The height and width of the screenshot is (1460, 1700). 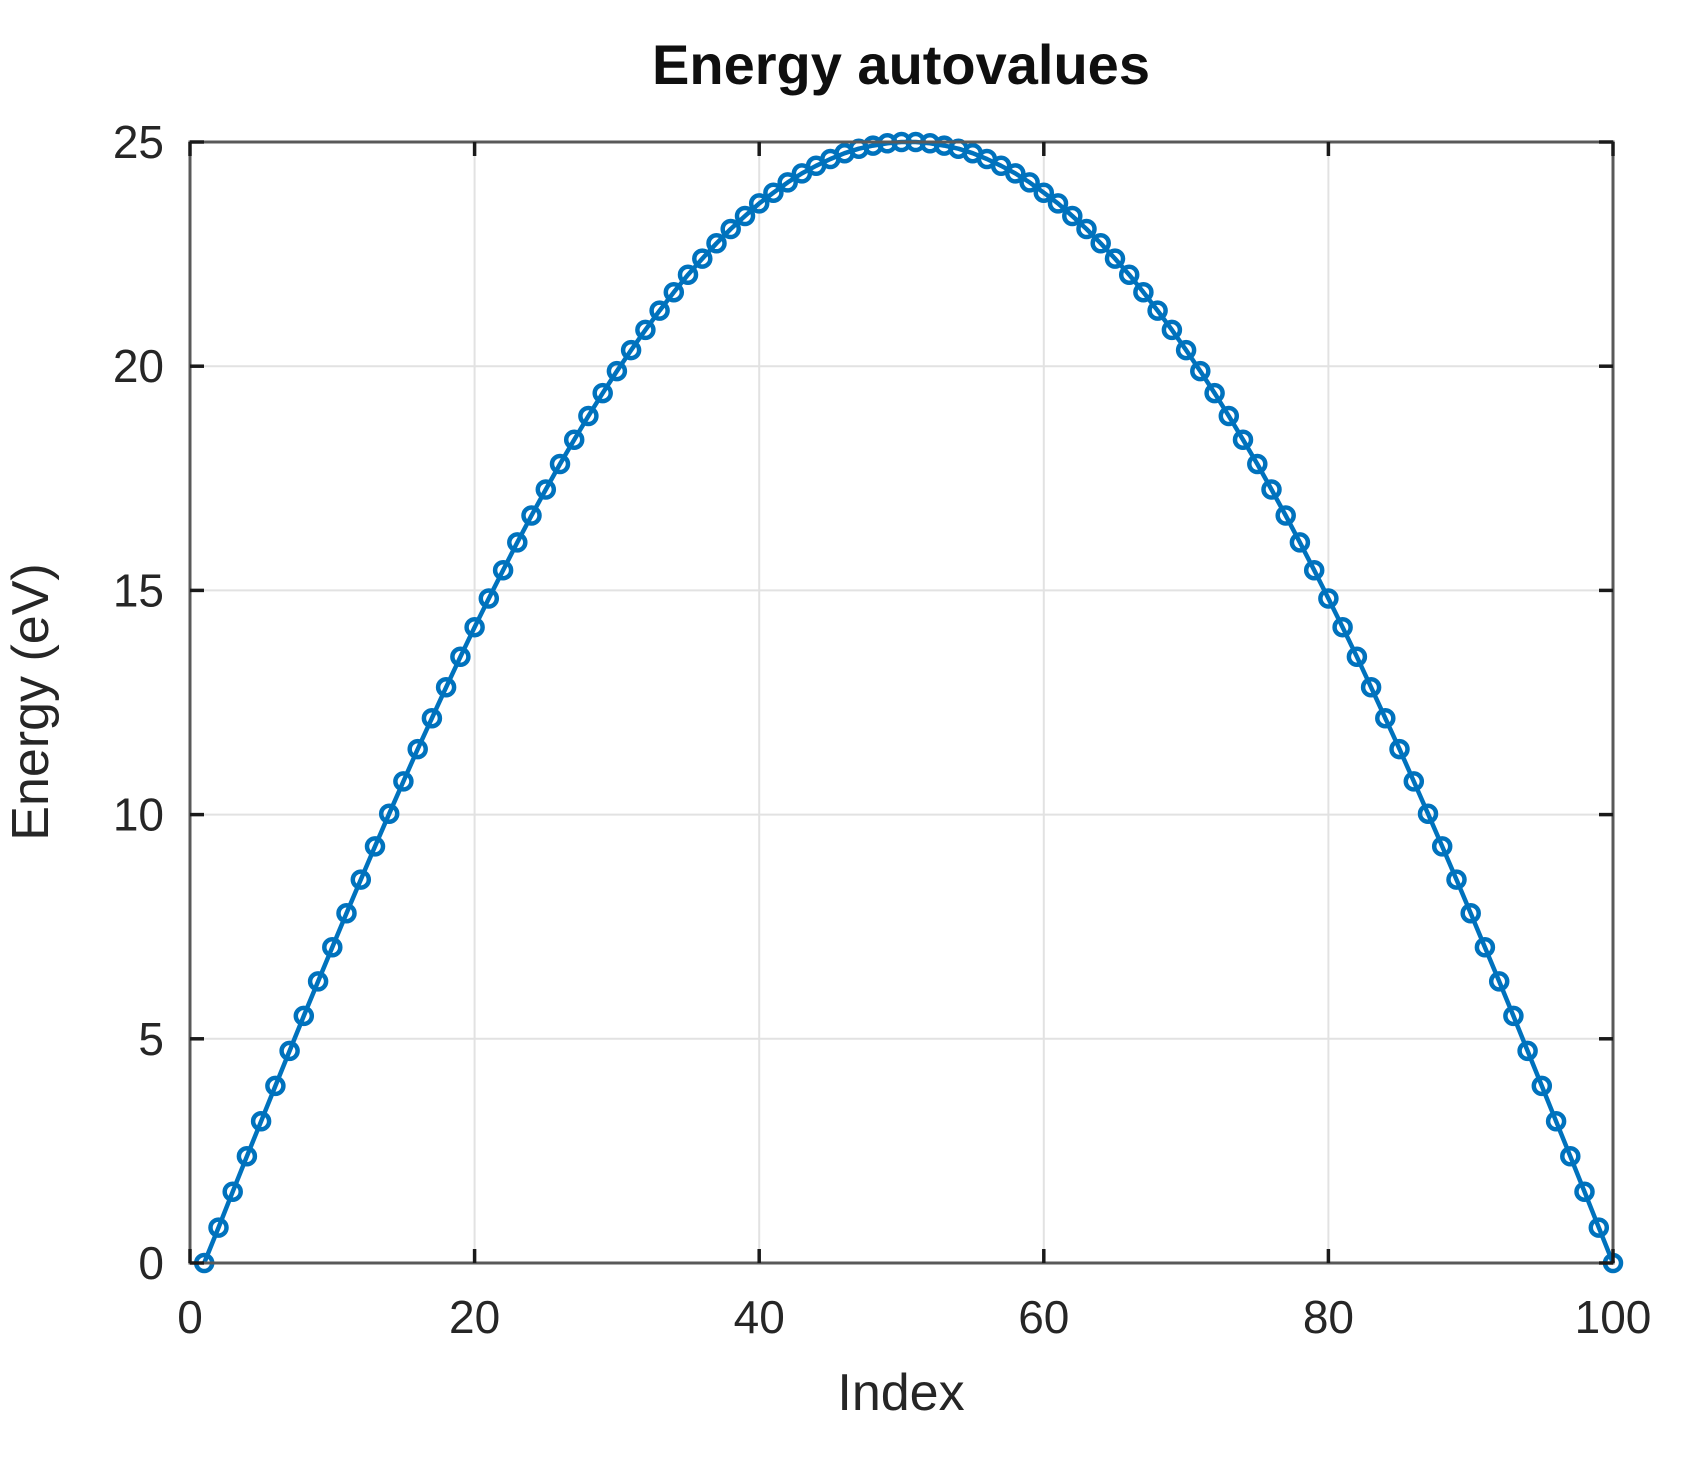 What do you see at coordinates (138, 366) in the screenshot?
I see `y-tick-label: 20` at bounding box center [138, 366].